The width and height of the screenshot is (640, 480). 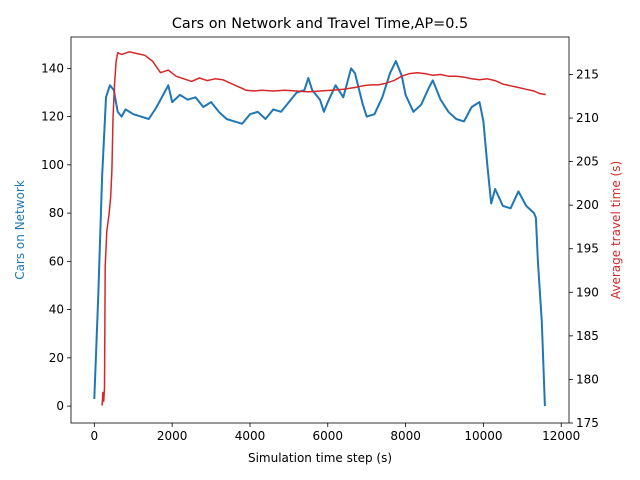 I want to click on x-tick-label: 4000, so click(x=250, y=436).